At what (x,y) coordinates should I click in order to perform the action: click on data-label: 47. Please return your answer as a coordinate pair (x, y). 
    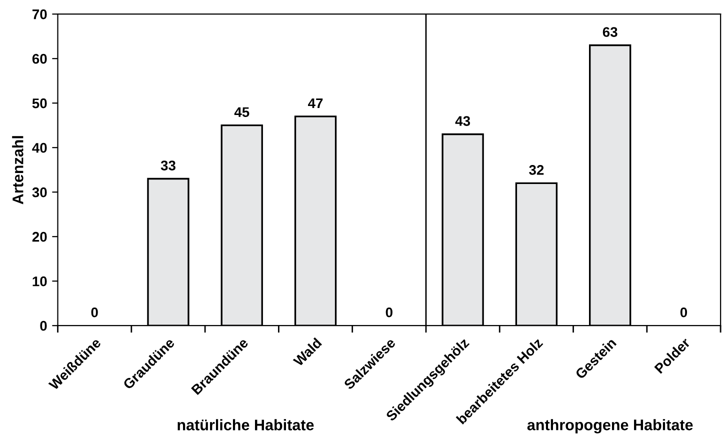
    Looking at the image, I should click on (315, 103).